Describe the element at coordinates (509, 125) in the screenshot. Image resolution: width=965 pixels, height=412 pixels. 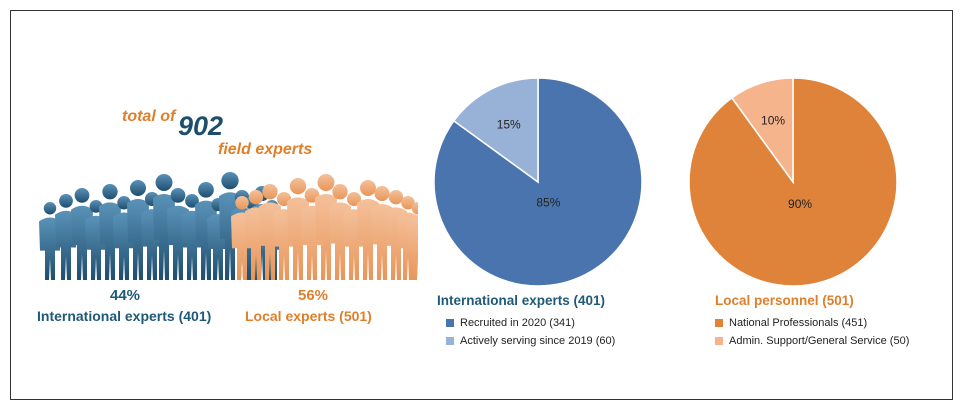
I see `pie-slice-label: 15%` at that location.